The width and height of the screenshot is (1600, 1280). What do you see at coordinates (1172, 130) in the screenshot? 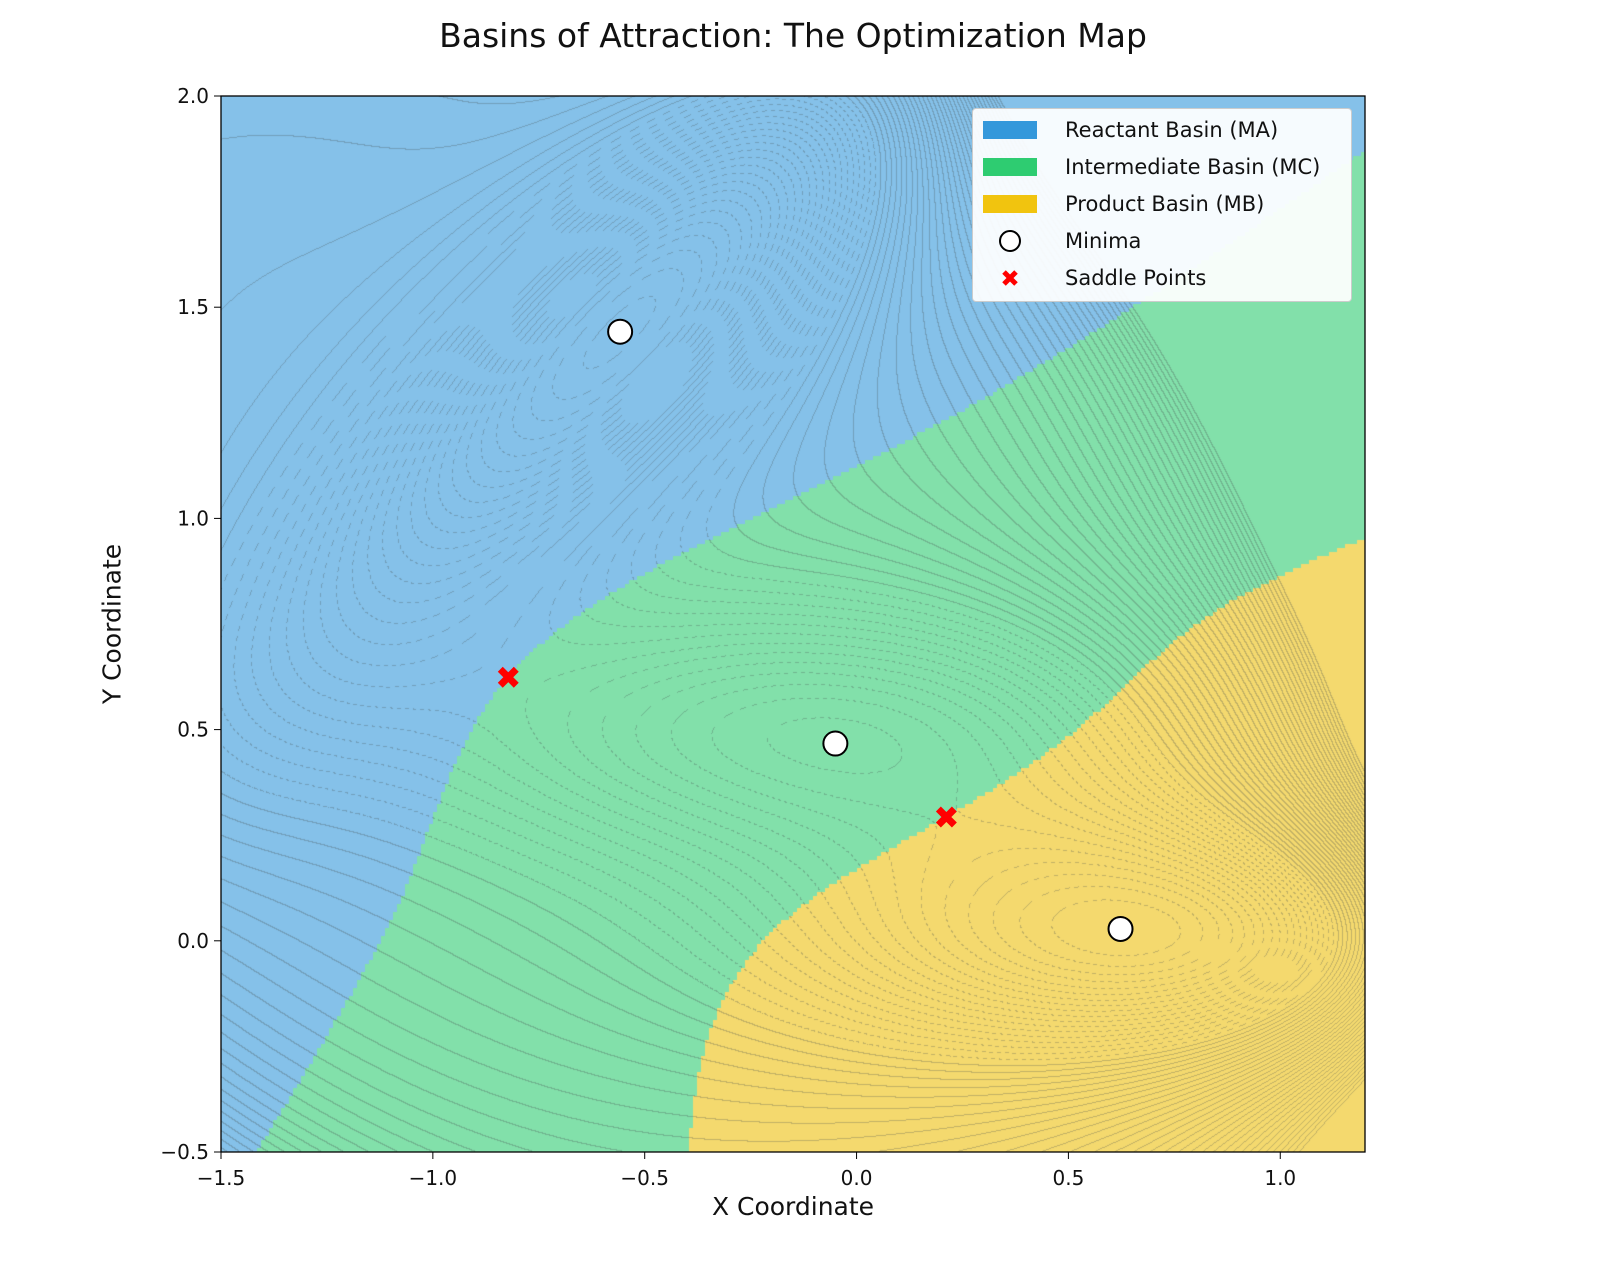
I see `legend-label: Reactant Basin (MA)` at bounding box center [1172, 130].